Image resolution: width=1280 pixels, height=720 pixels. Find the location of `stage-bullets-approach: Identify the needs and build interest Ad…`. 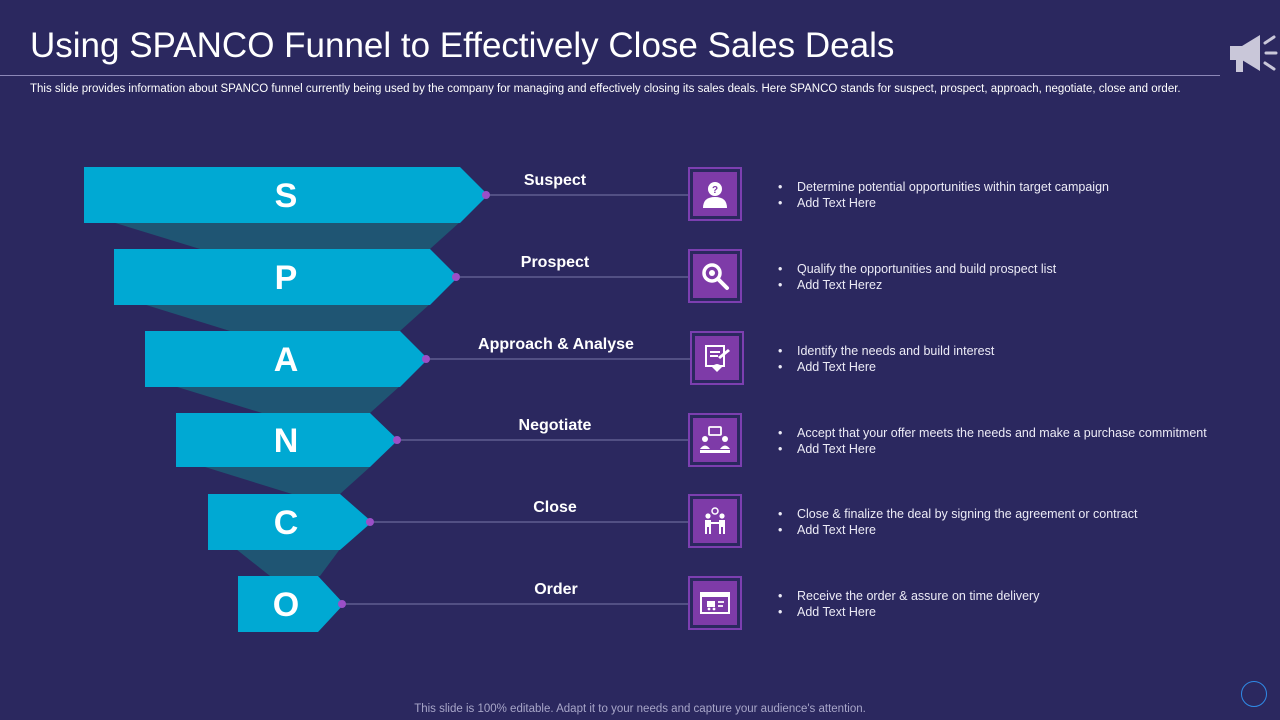

stage-bullets-approach: Identify the needs and build interest Ad… is located at coordinates (1018, 359).